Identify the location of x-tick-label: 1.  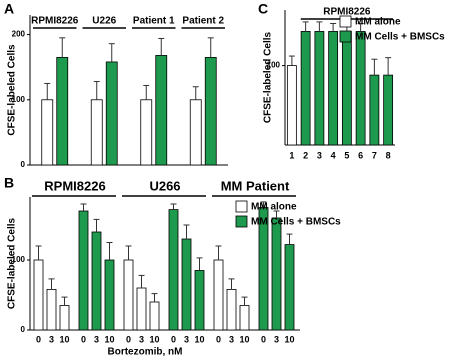
(291, 155).